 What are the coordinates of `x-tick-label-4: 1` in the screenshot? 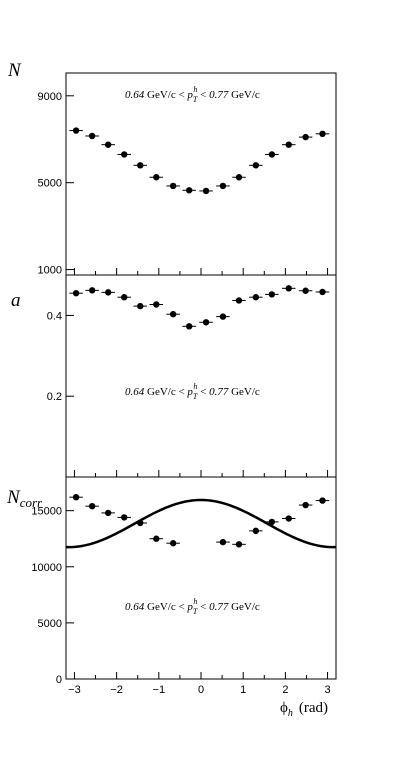 It's located at (243, 690).